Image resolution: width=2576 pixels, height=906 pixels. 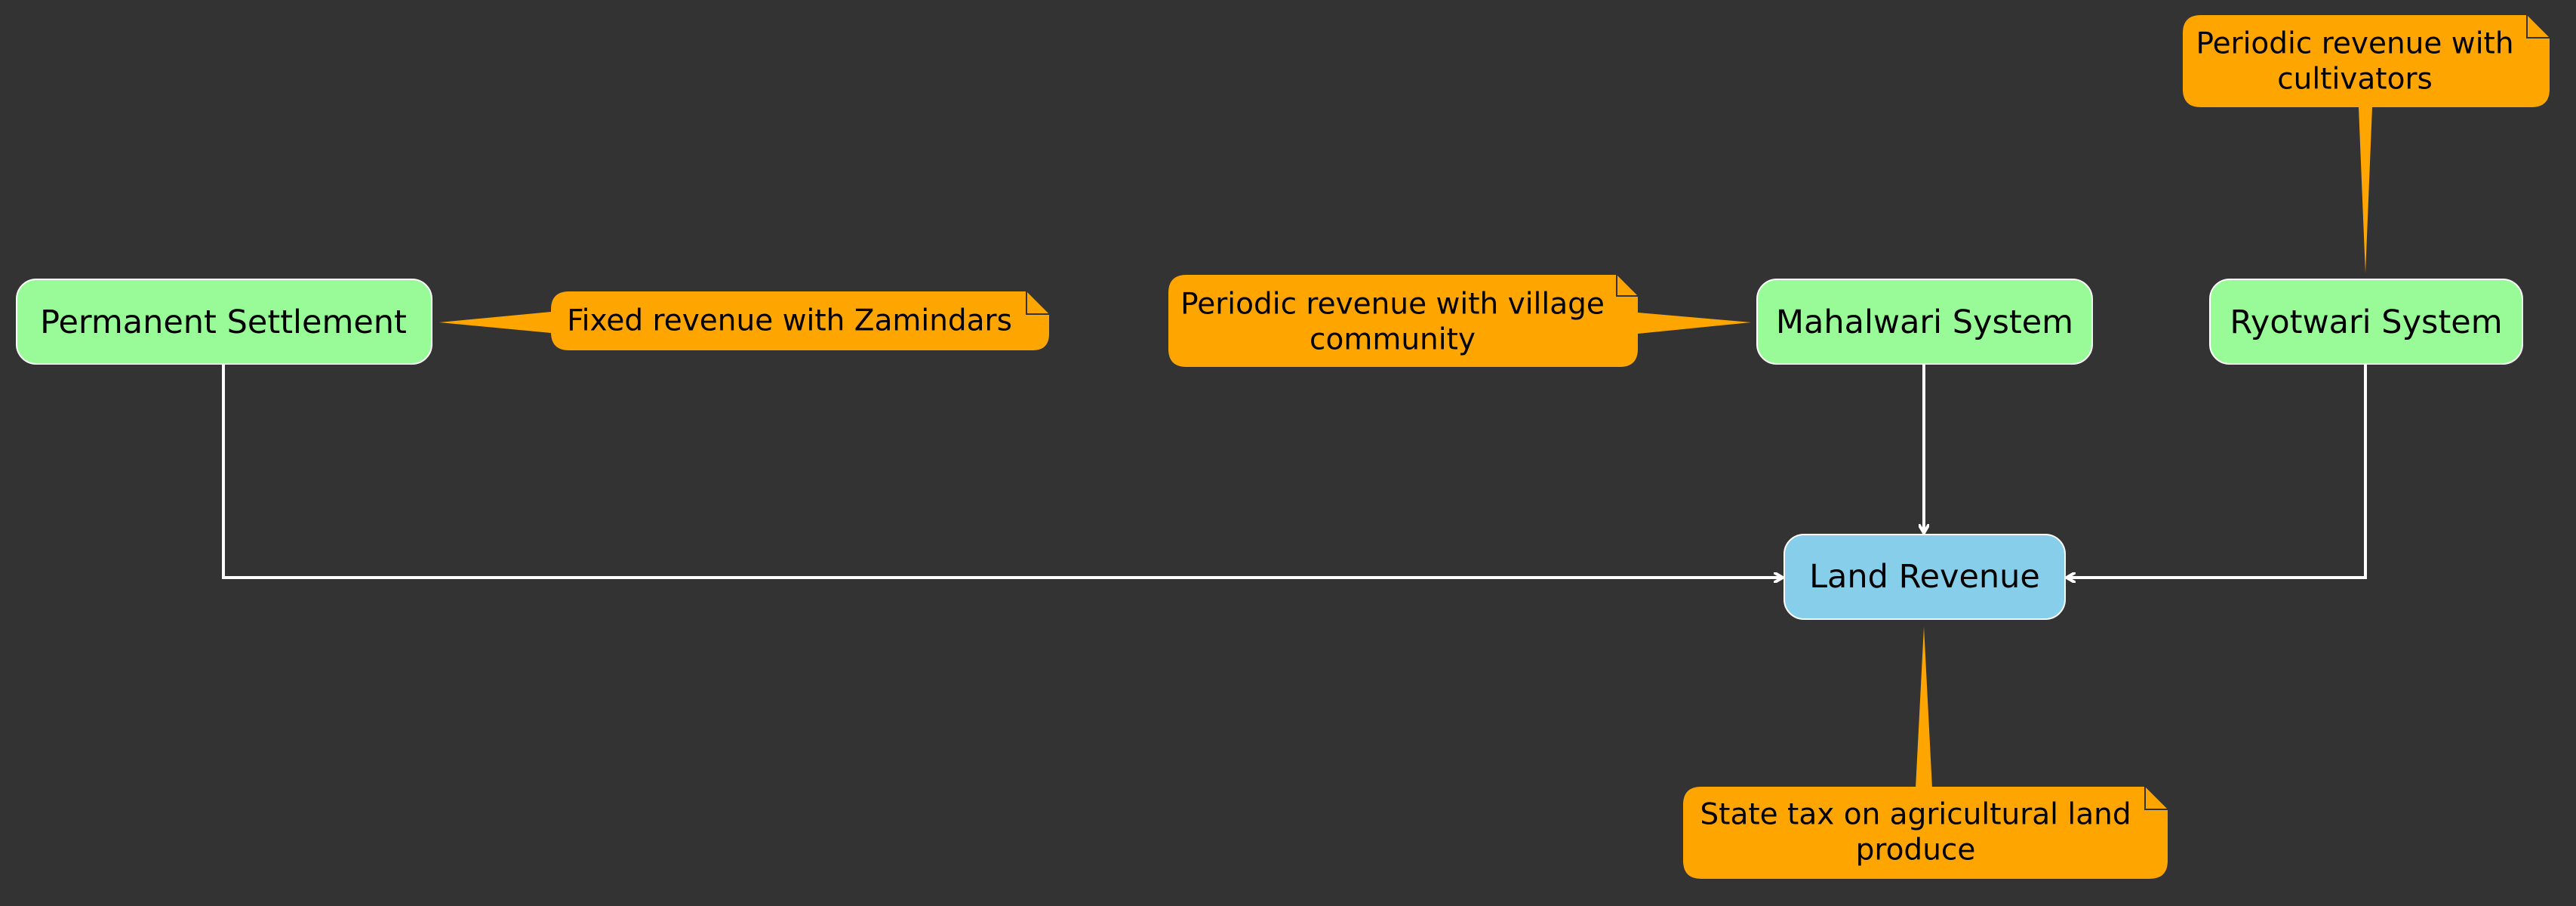 I want to click on note-ryotwari-system: Periodic revenue with cultivators, so click(x=2366, y=61).